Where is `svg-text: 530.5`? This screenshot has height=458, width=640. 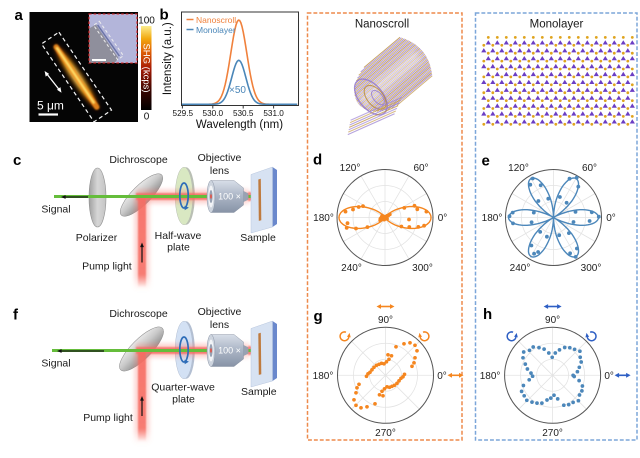 svg-text: 530.5 is located at coordinates (243, 113).